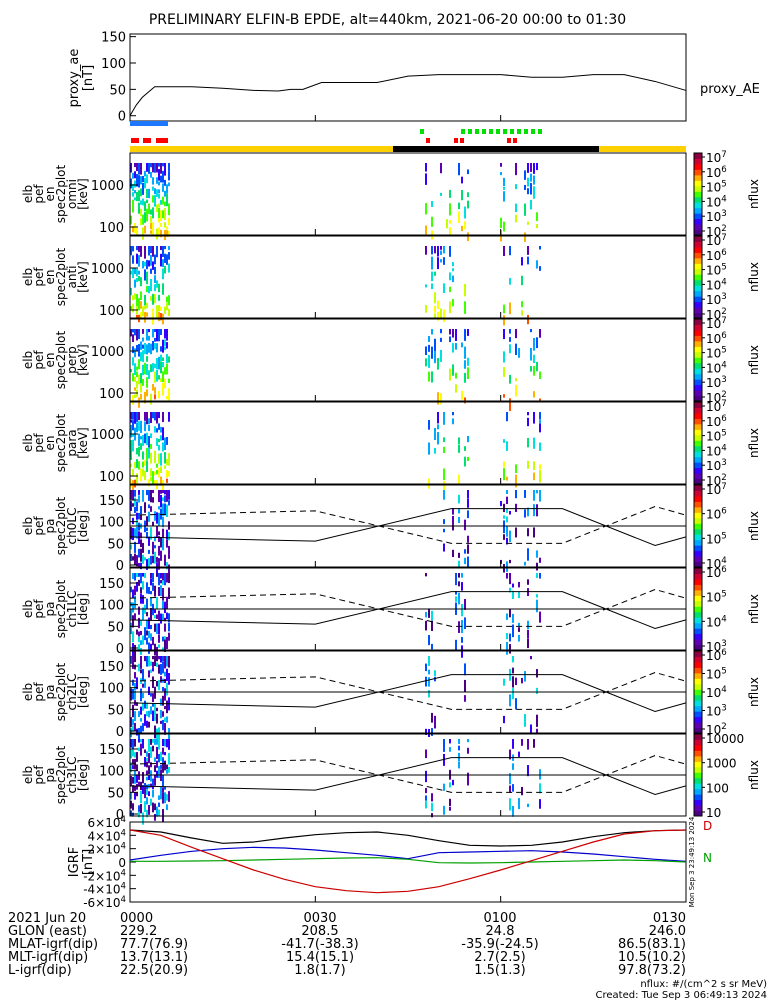  I want to click on footer-cell-l: 97.8(73.2), so click(651, 970).